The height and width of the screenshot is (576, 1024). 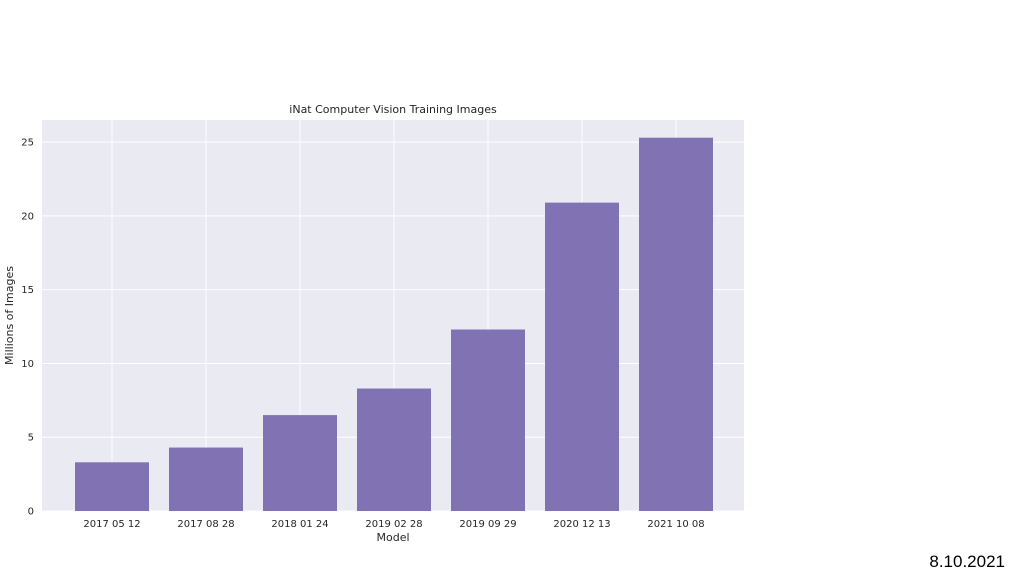 What do you see at coordinates (9, 315) in the screenshot?
I see `y-axis-label: Millions of Images` at bounding box center [9, 315].